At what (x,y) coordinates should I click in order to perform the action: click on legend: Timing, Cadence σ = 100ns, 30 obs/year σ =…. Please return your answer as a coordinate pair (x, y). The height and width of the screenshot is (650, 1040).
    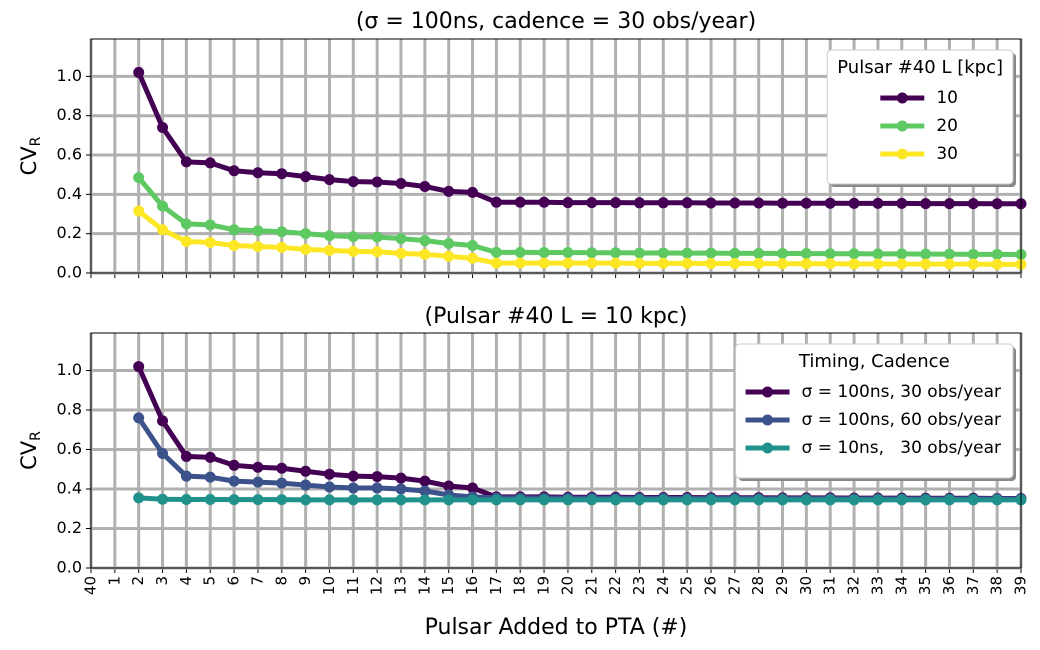
    Looking at the image, I should click on (875, 412).